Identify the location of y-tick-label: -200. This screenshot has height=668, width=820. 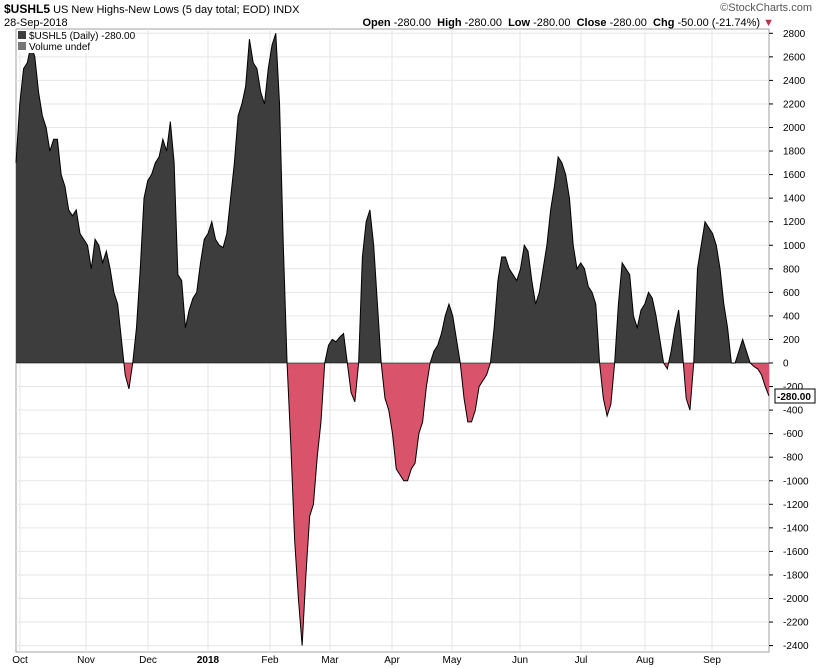
(793, 387).